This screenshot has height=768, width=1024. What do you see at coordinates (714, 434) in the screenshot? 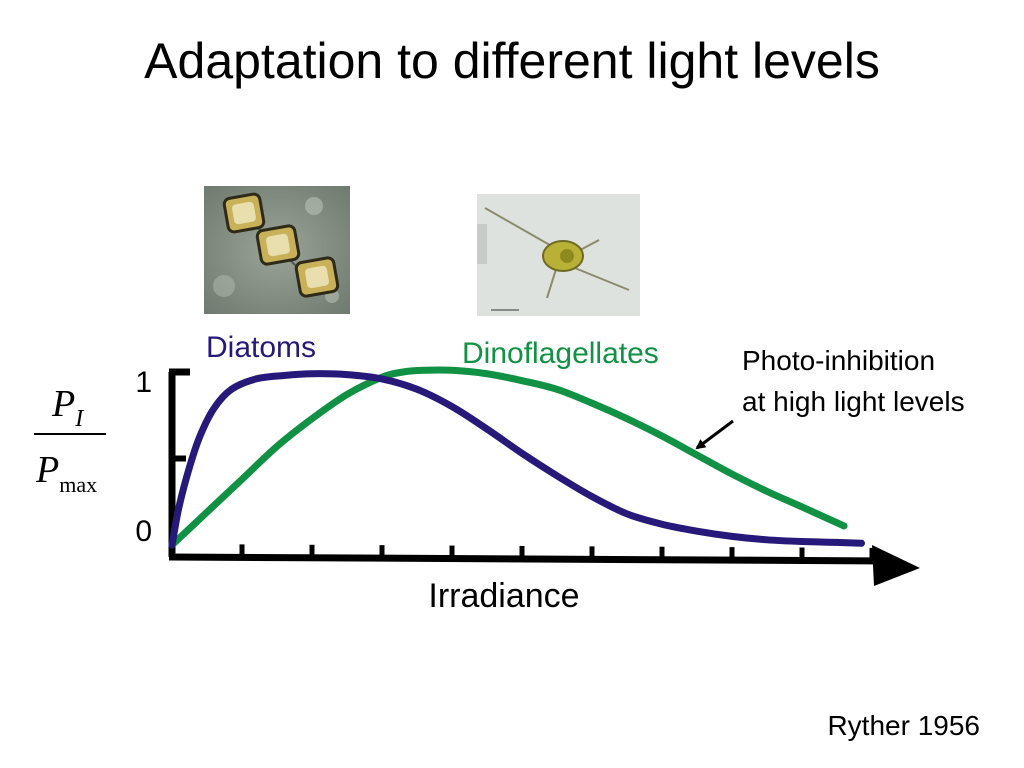
I see `annotation-arrow` at bounding box center [714, 434].